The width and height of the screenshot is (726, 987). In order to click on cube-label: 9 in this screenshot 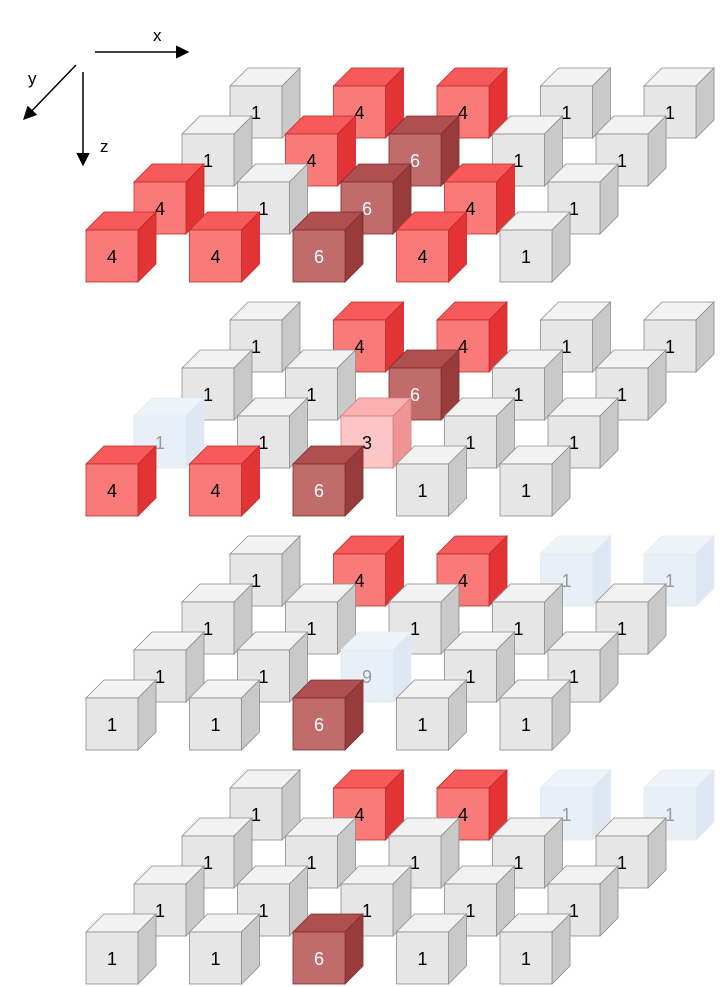, I will do `click(367, 677)`.